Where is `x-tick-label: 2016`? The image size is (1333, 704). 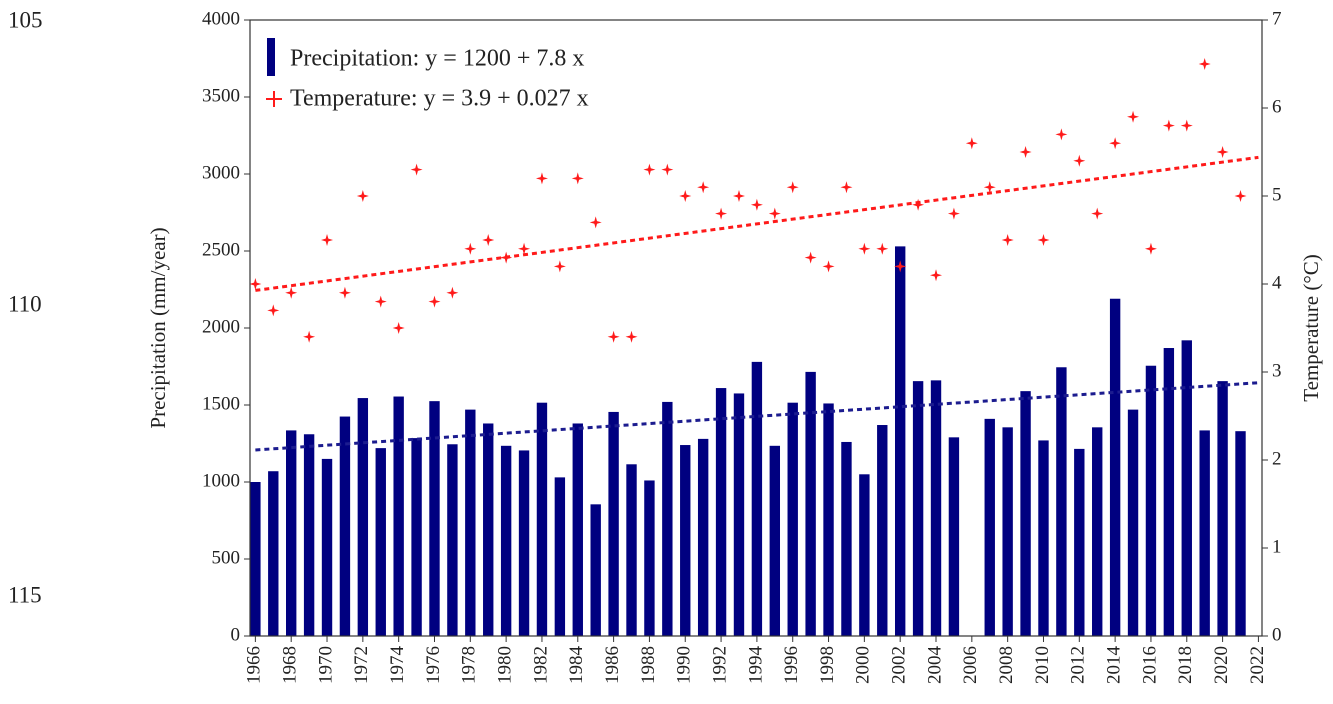 x-tick-label: 2016 is located at coordinates (1149, 665).